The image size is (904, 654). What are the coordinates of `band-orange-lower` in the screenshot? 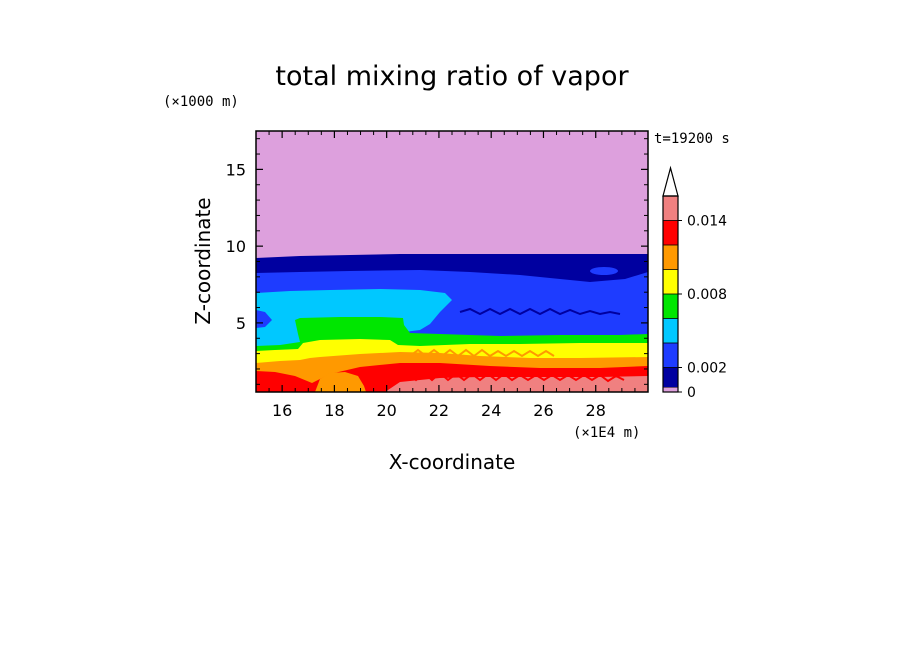 It's located at (340, 382).